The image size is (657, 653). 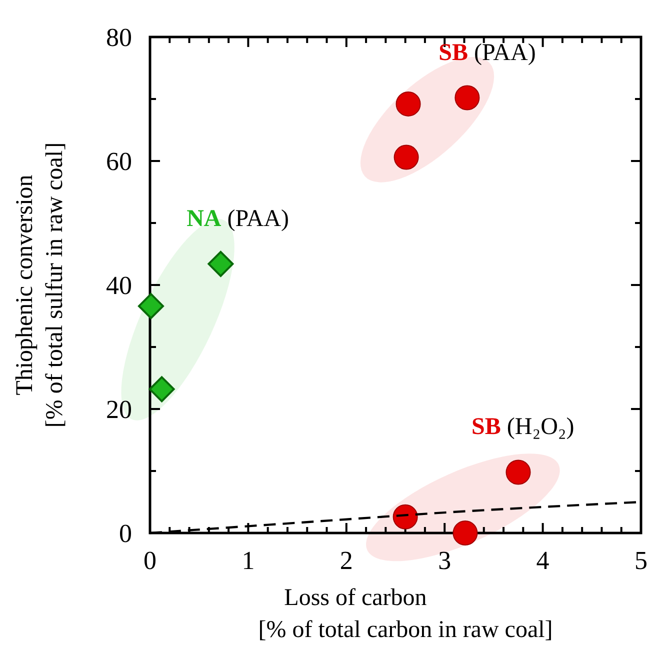 What do you see at coordinates (248, 560) in the screenshot?
I see `x-tick-label: 1` at bounding box center [248, 560].